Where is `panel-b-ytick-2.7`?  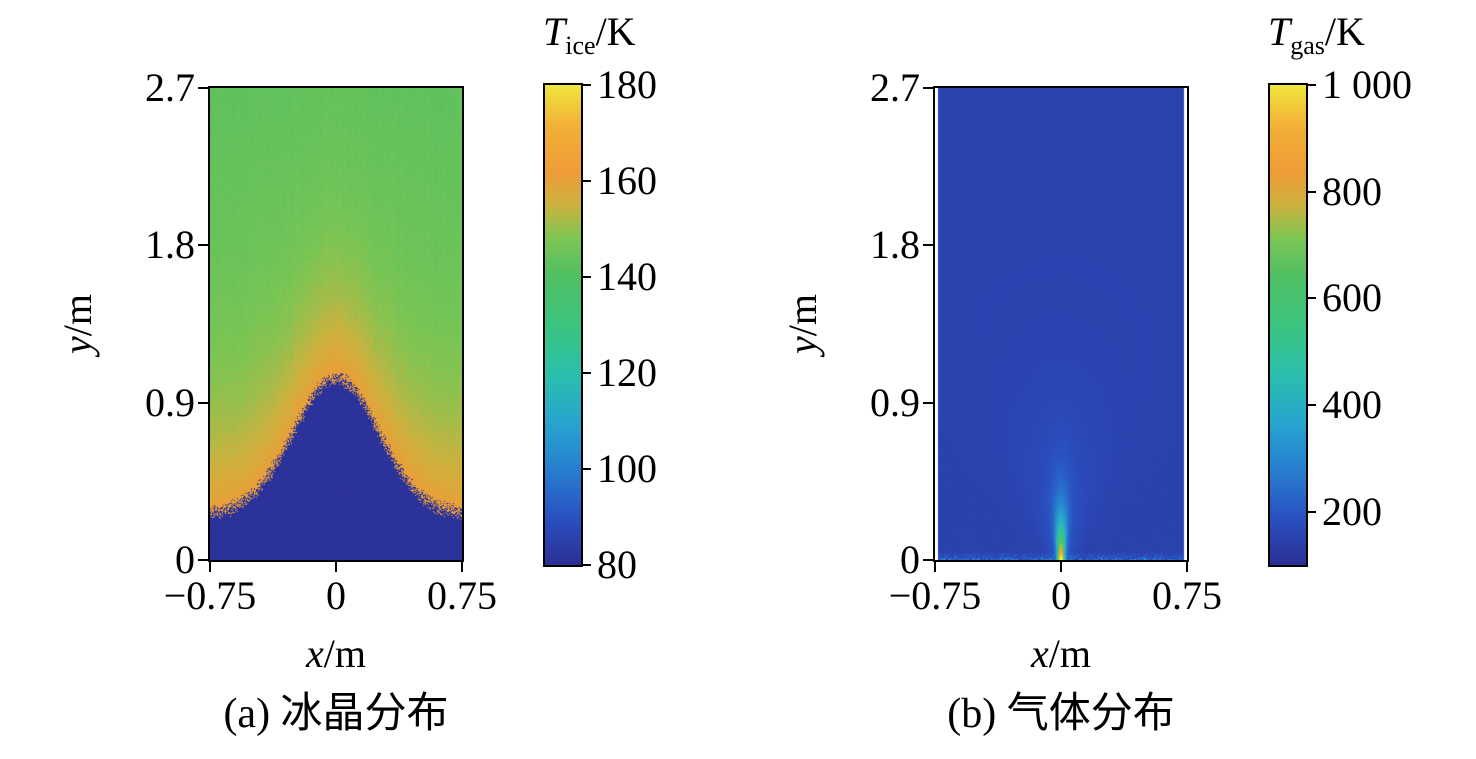
panel-b-ytick-2.7 is located at coordinates (928, 88).